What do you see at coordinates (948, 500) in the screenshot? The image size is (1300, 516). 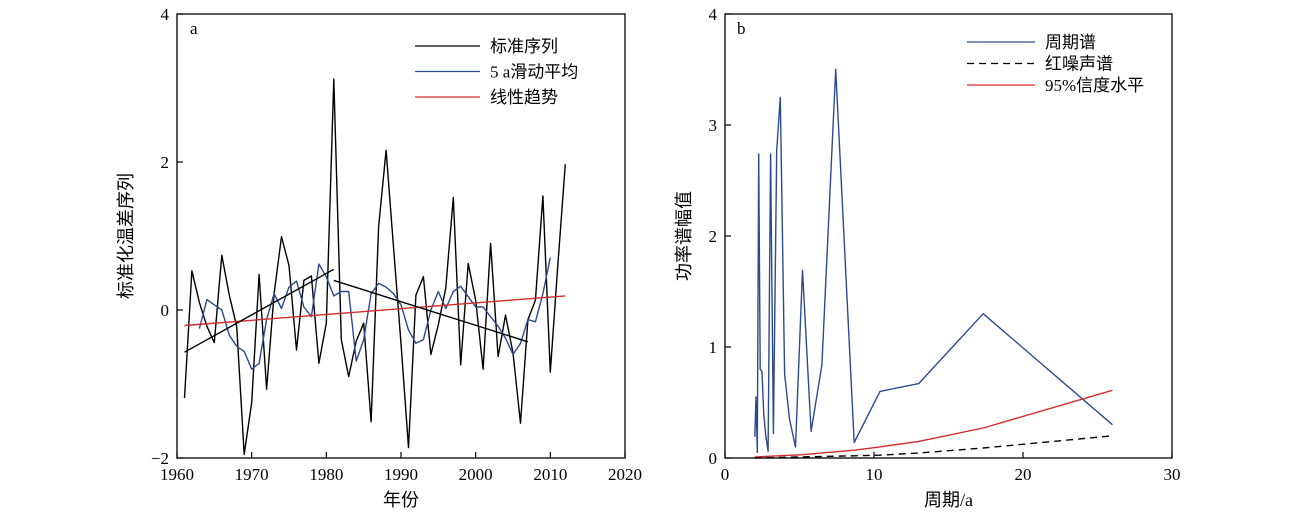 I see `x-axis-label: 周期/a` at bounding box center [948, 500].